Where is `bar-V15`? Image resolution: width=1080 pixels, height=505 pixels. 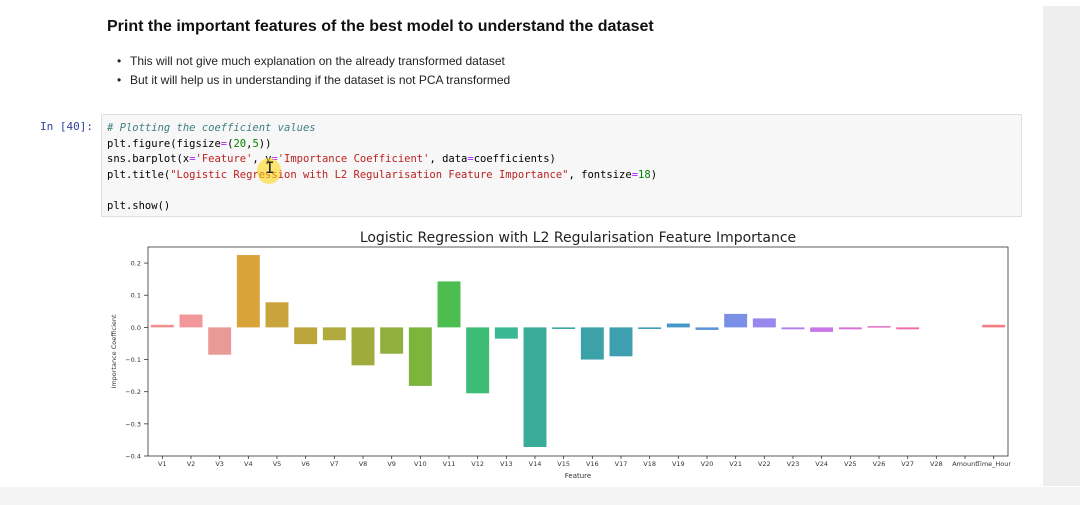
bar-V15 is located at coordinates (564, 328).